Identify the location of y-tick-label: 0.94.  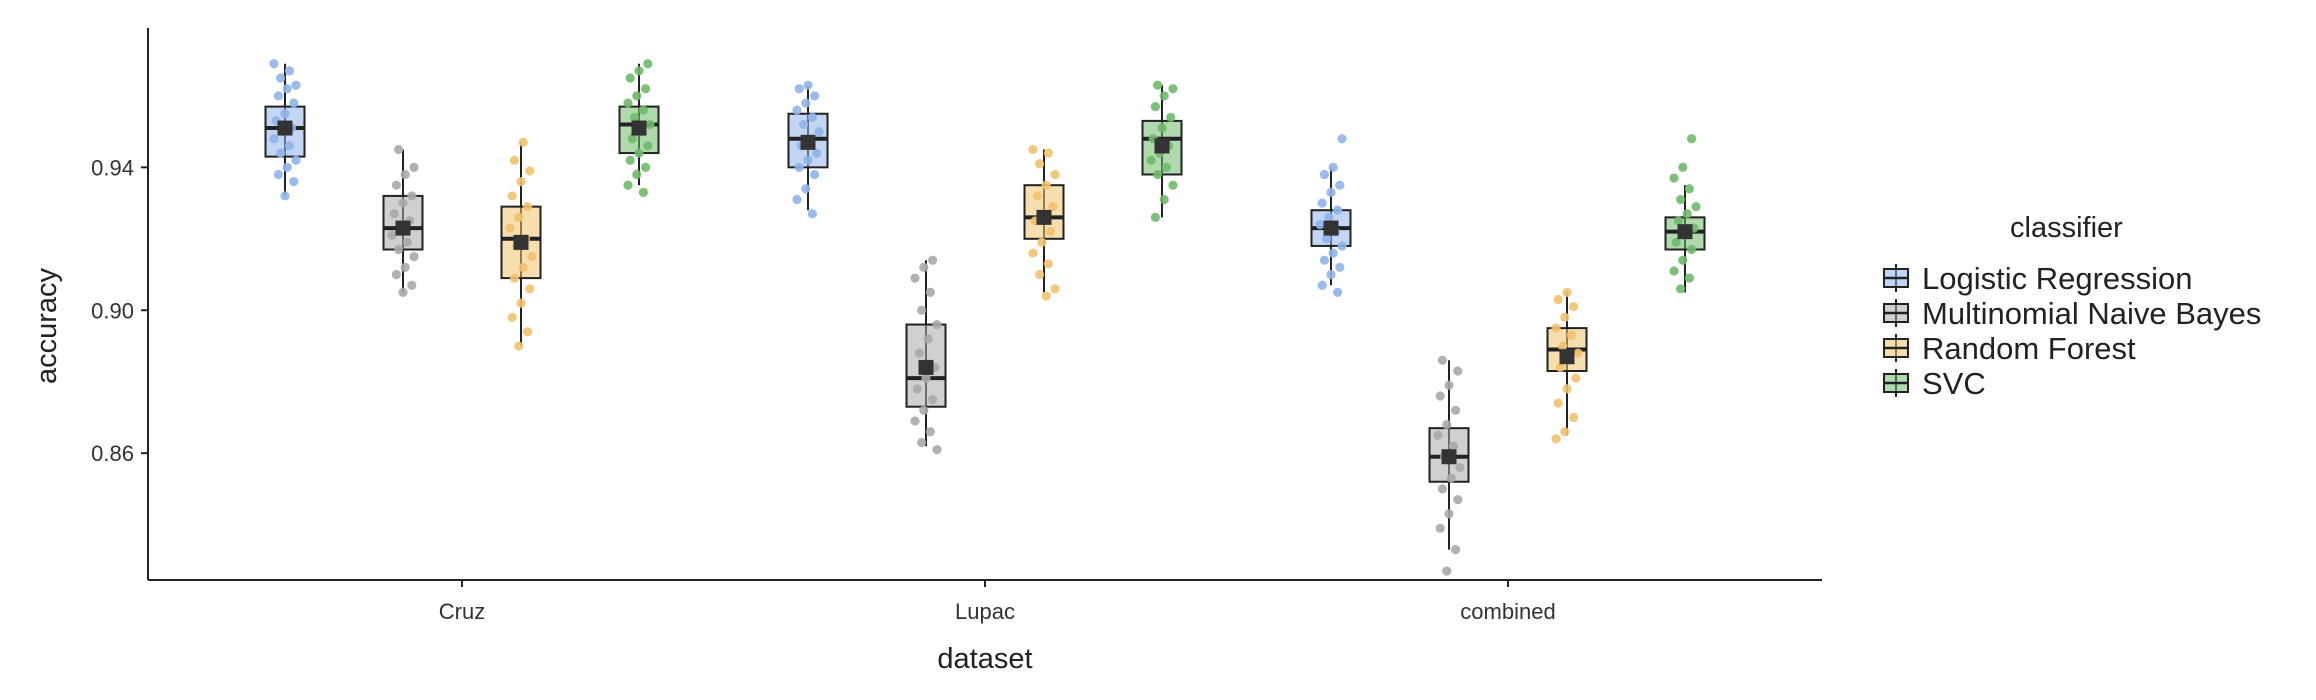
(112, 167).